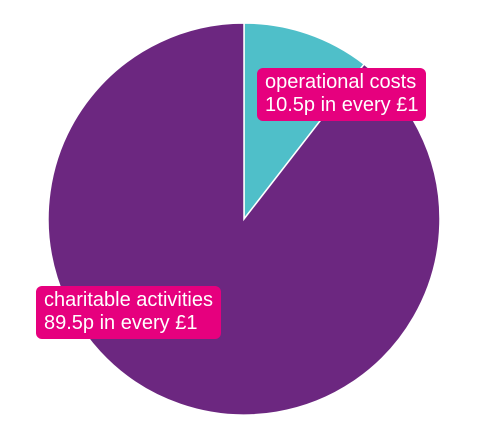  I want to click on slice-label-operational-costs: operational costs 10.5p in every £1, so click(342, 94).